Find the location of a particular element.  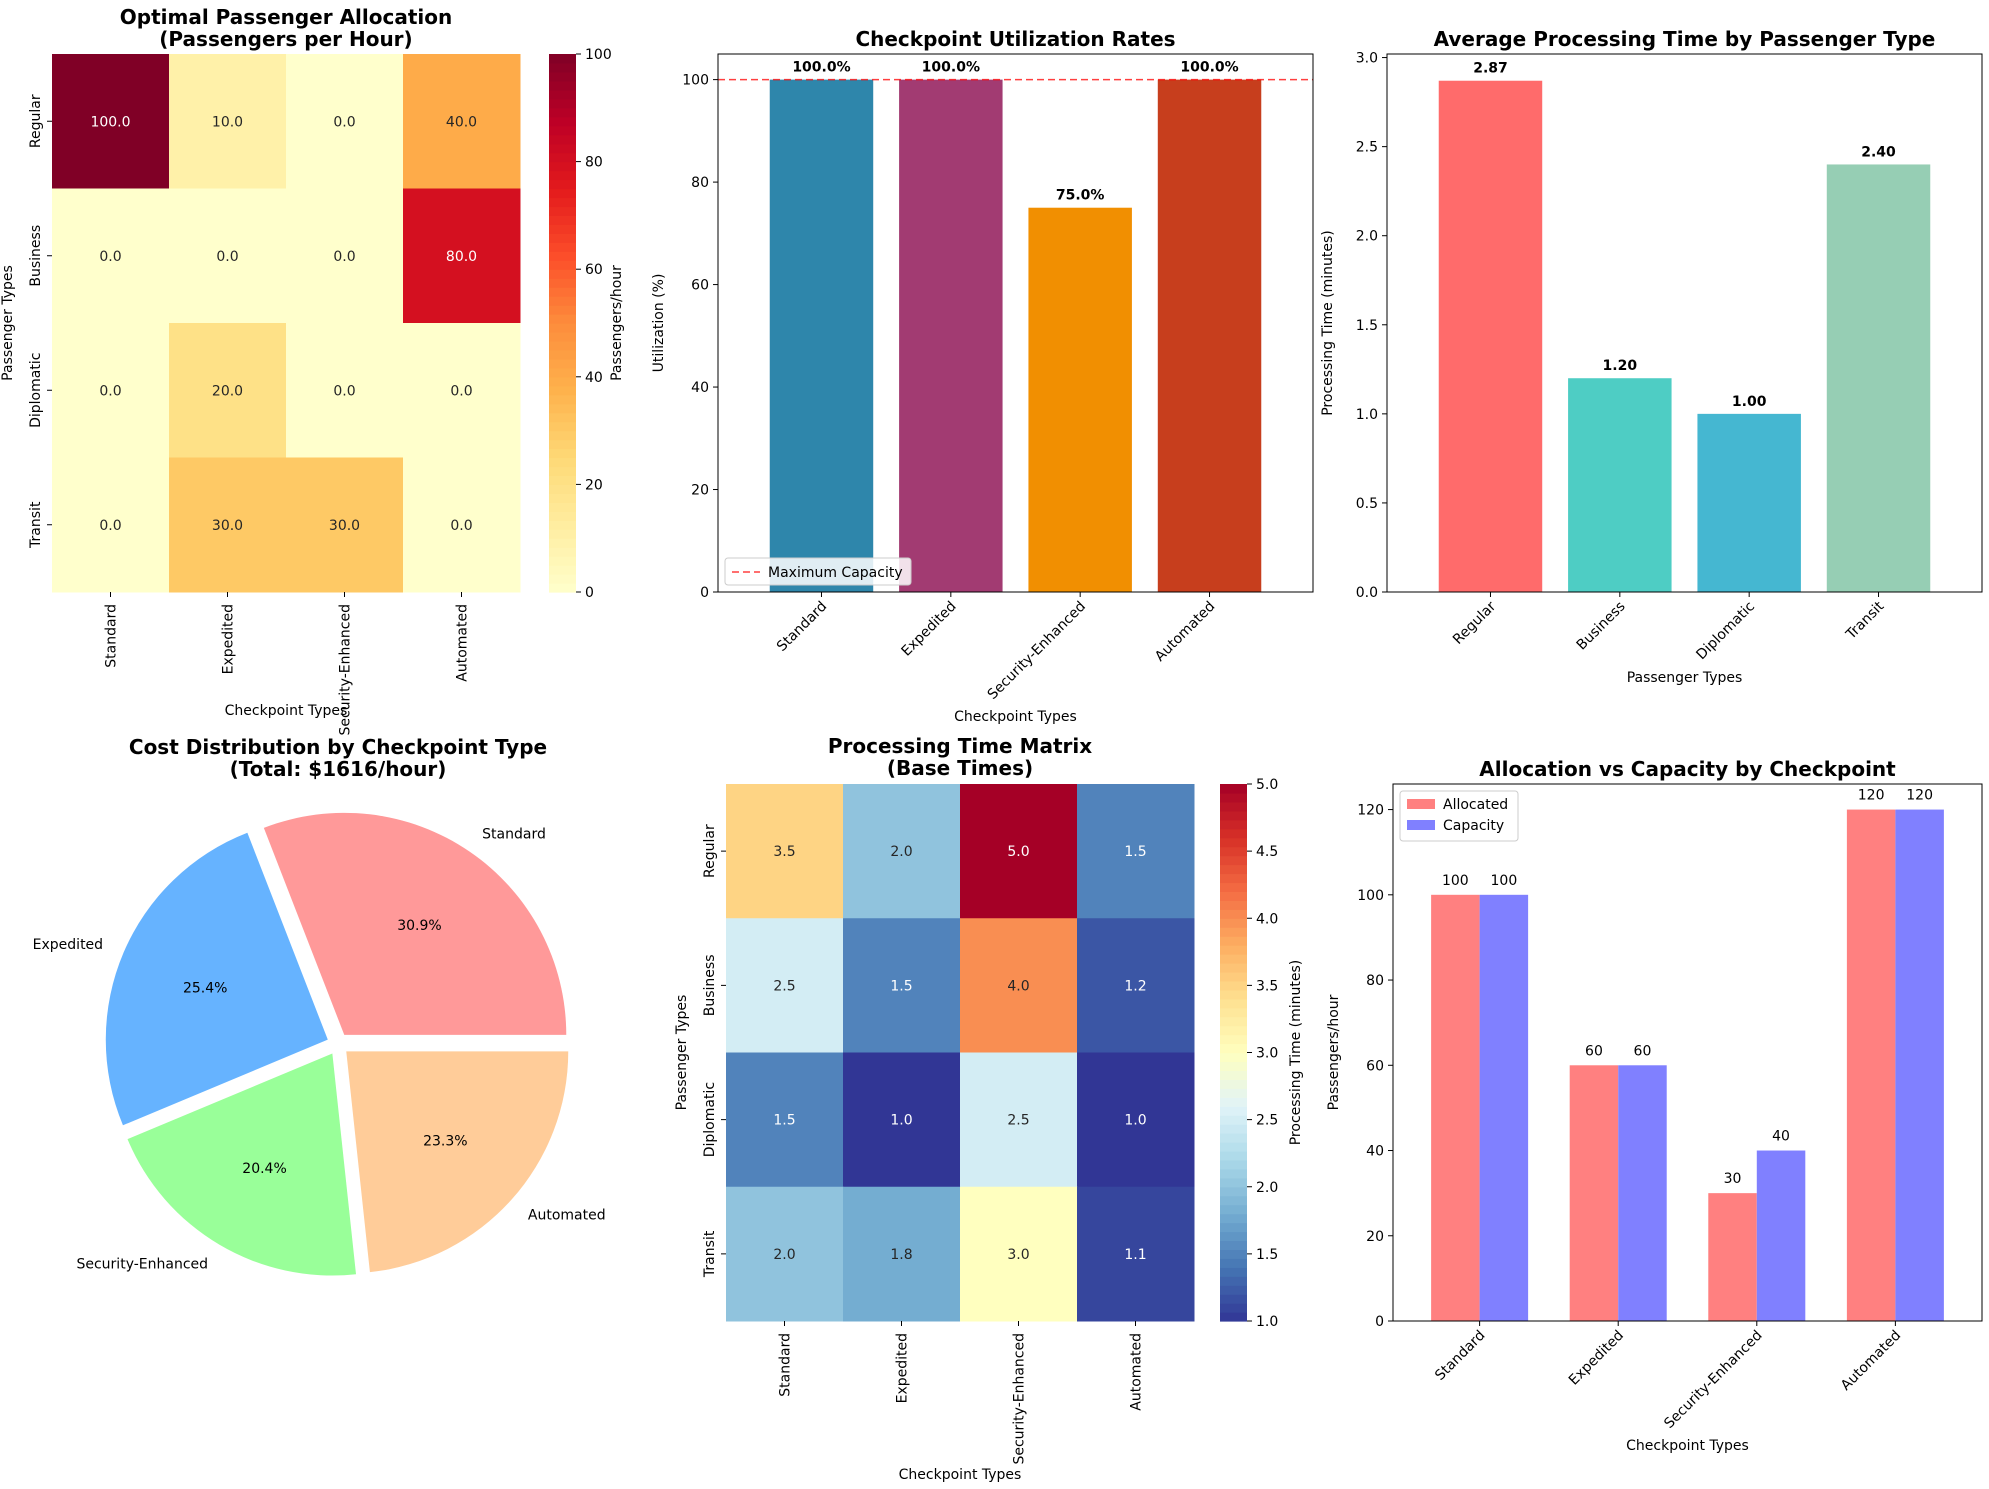

x-axis-label: Passenger Types is located at coordinates (1685, 678).